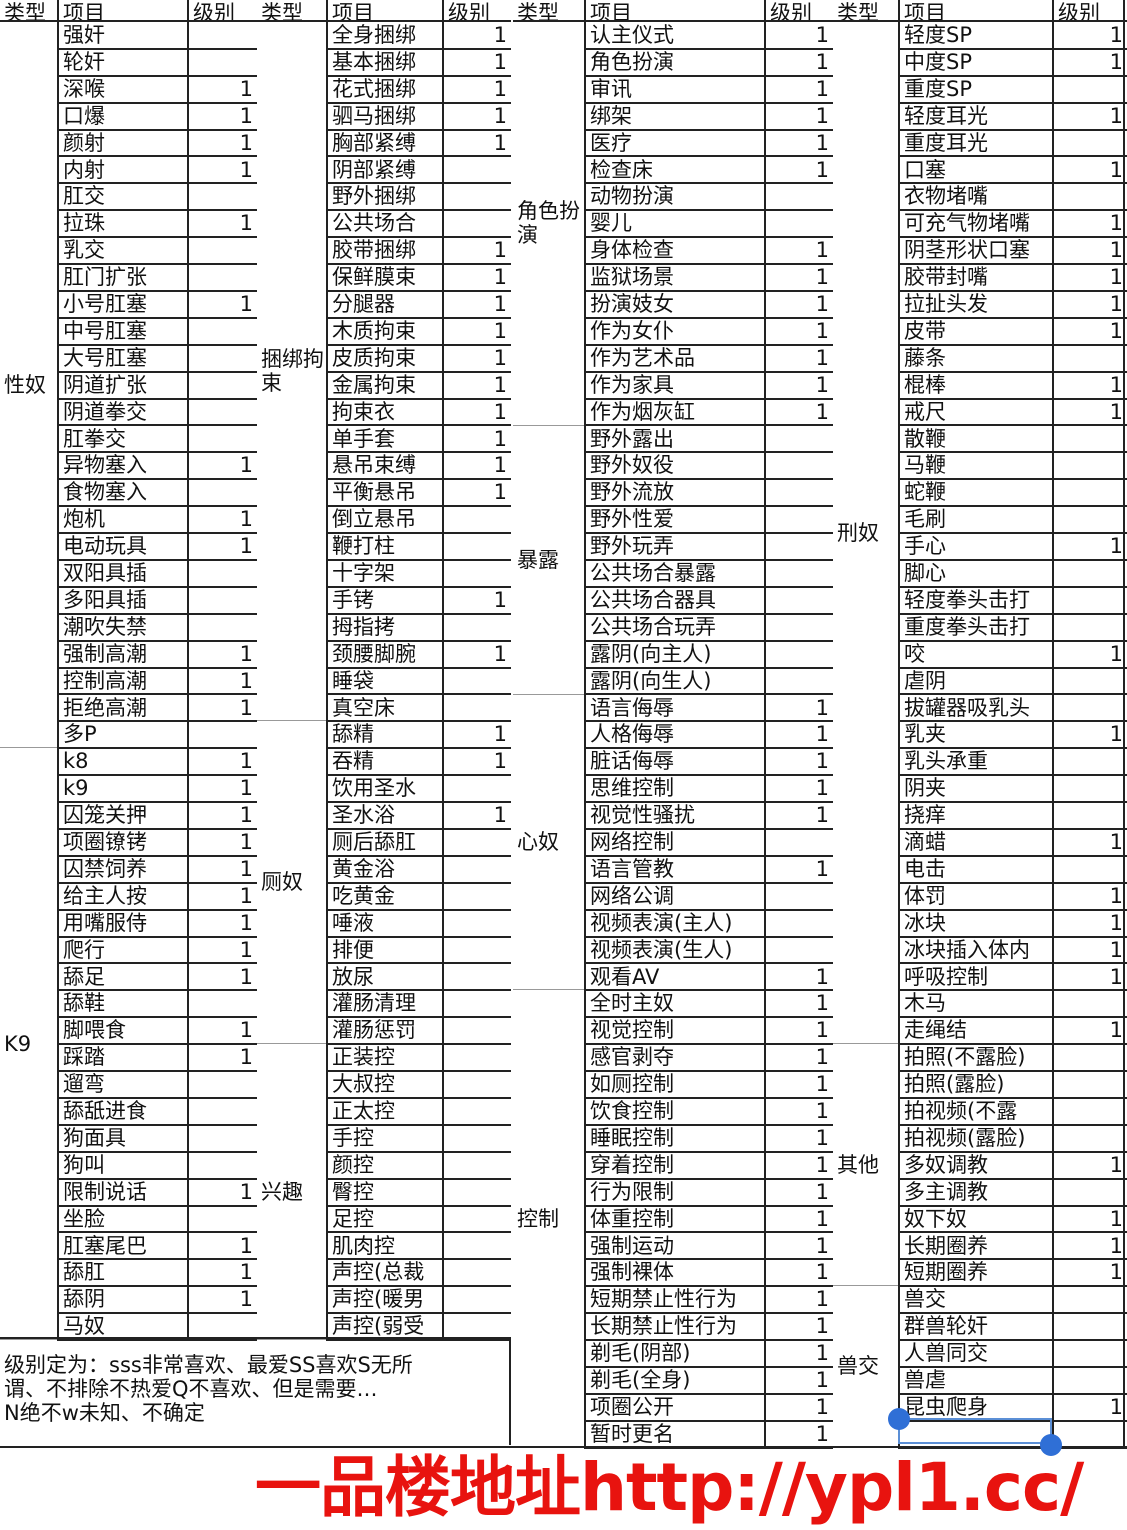 The width and height of the screenshot is (1127, 1530). What do you see at coordinates (674, 170) in the screenshot?
I see `item-cell: 检查床` at bounding box center [674, 170].